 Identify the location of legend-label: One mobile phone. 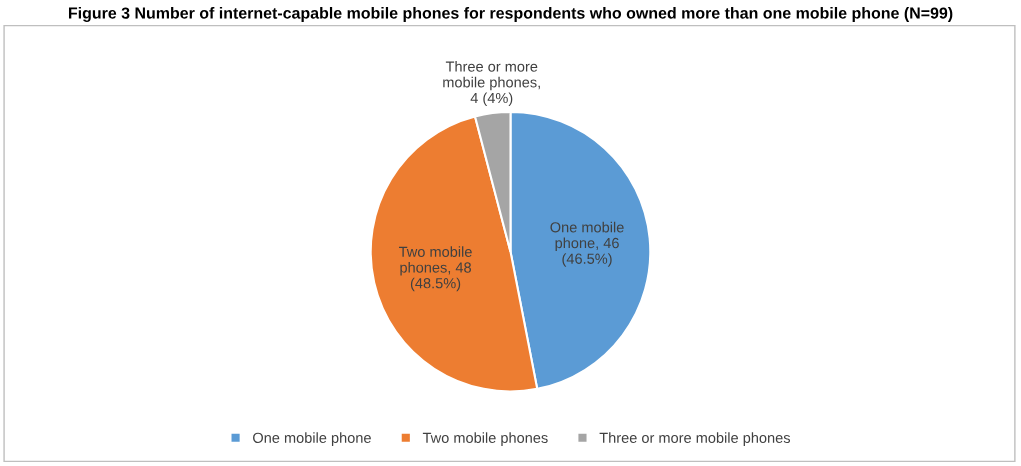
(312, 439).